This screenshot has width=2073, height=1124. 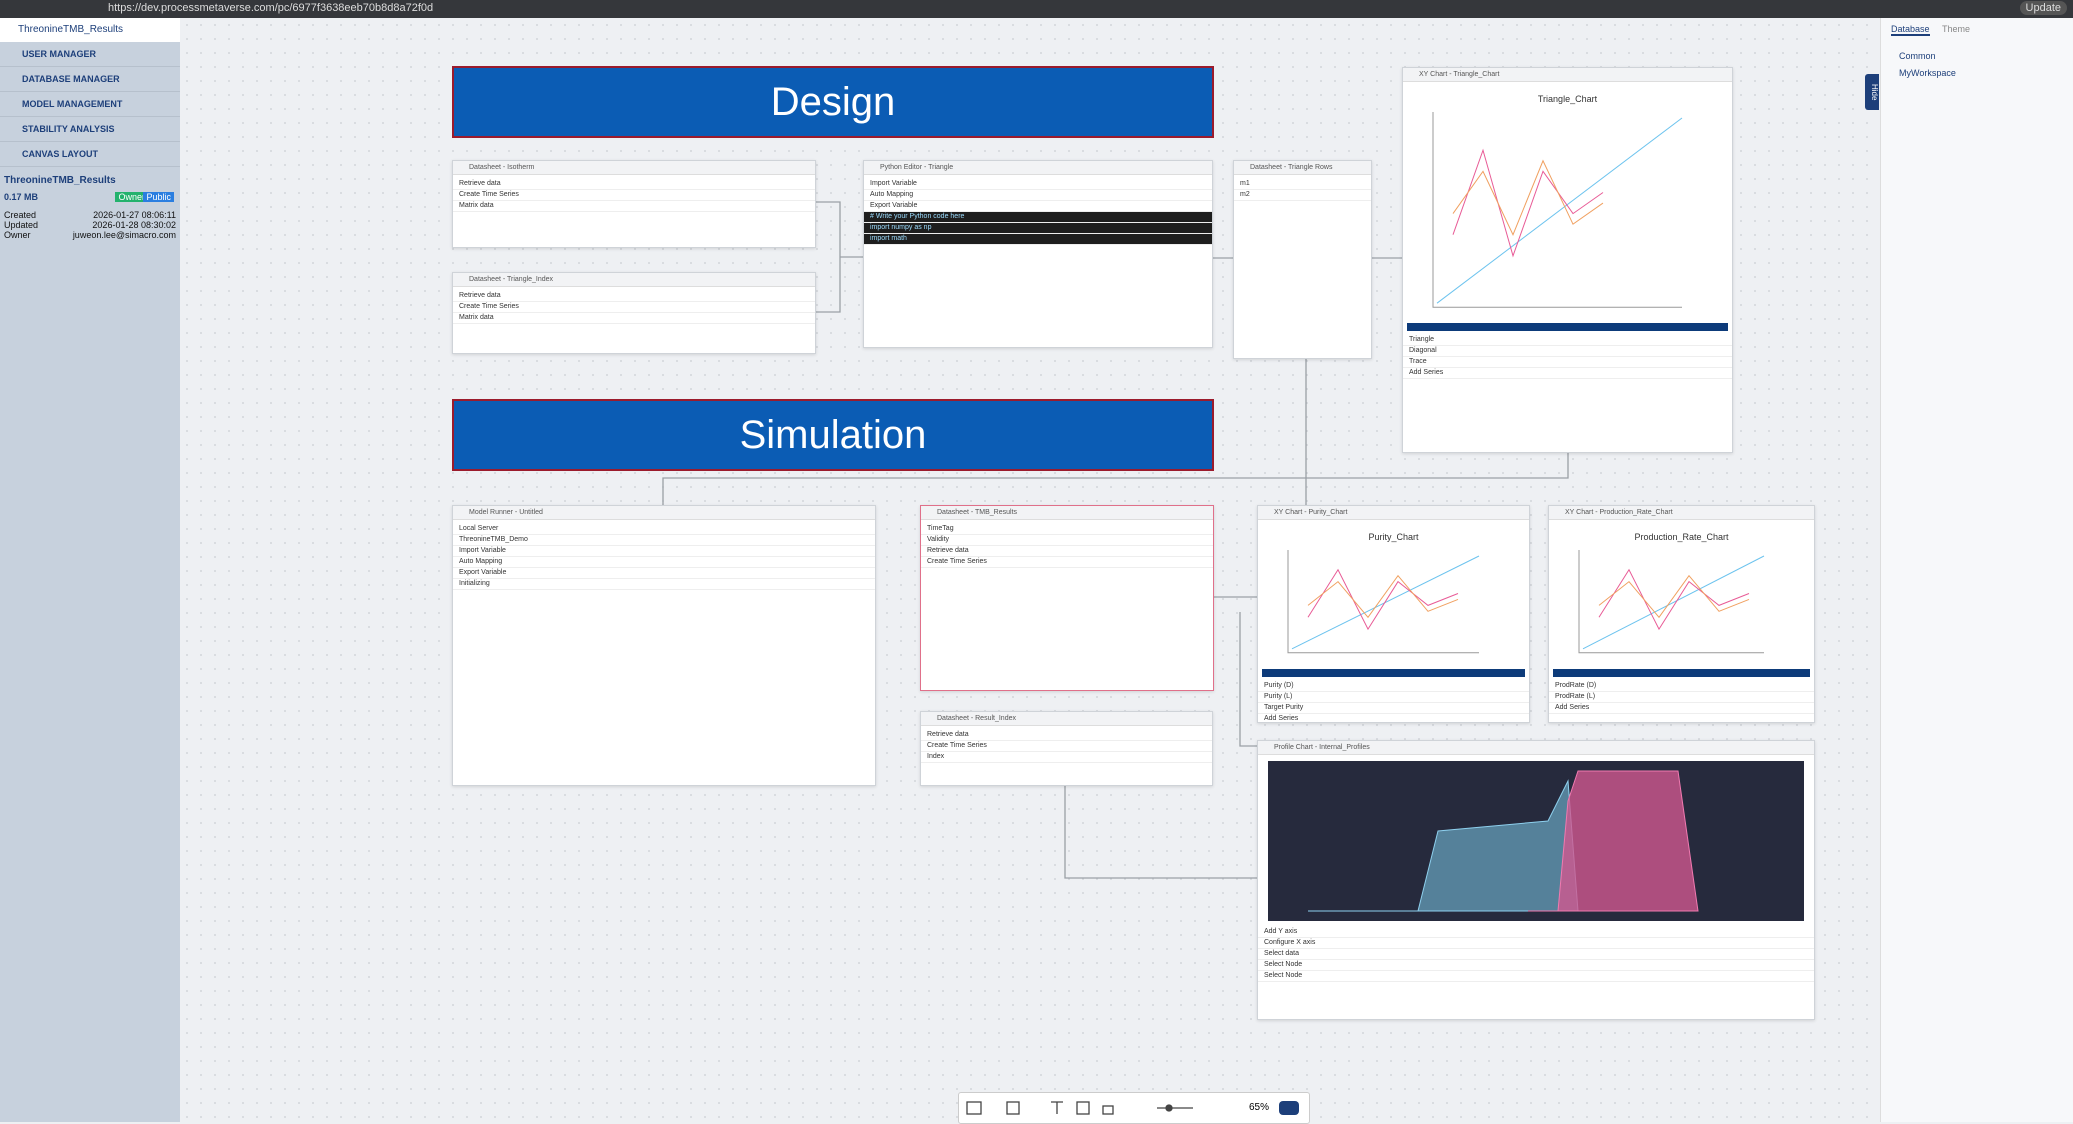 What do you see at coordinates (131, 197) in the screenshot?
I see `badge: Owner` at bounding box center [131, 197].